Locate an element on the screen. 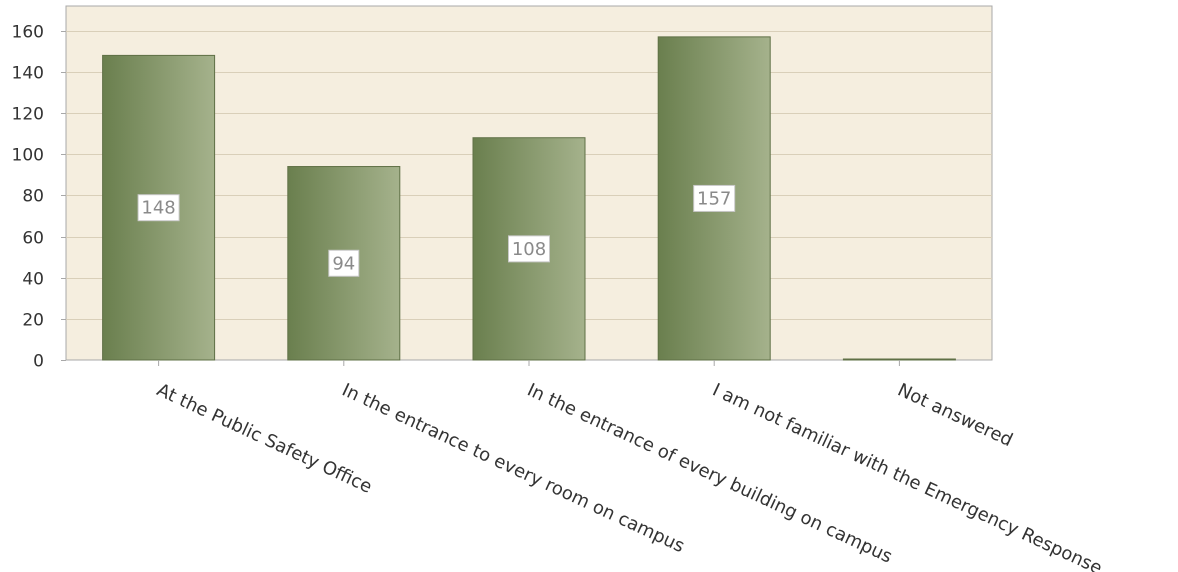  data-label: 108 is located at coordinates (529, 249).